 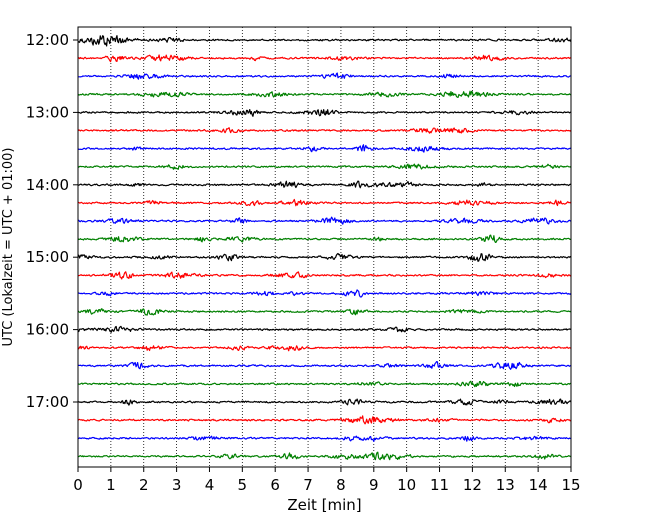 I want to click on x-tick-label: 11, so click(x=439, y=485).